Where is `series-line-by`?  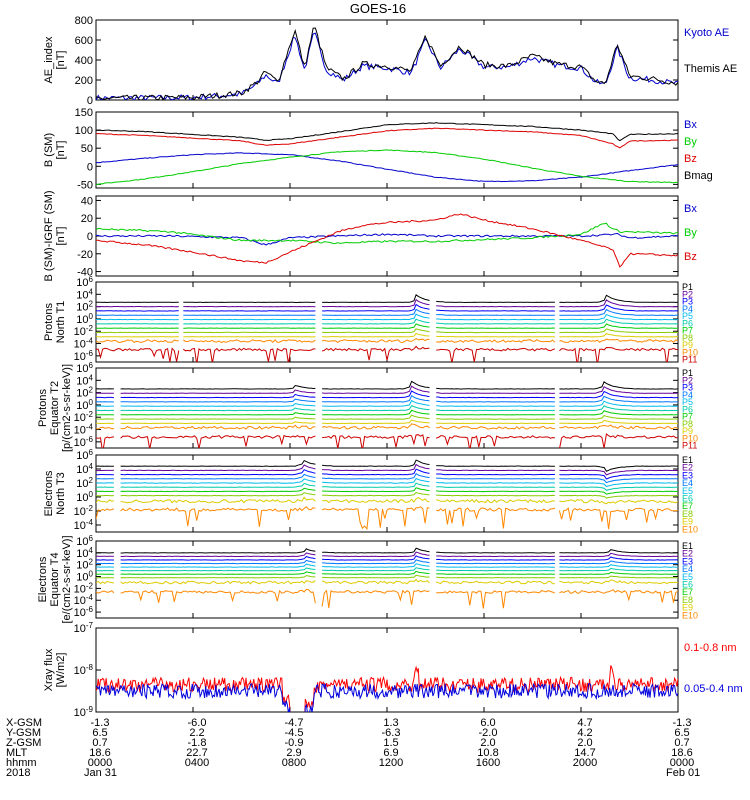 series-line-by is located at coordinates (387, 233).